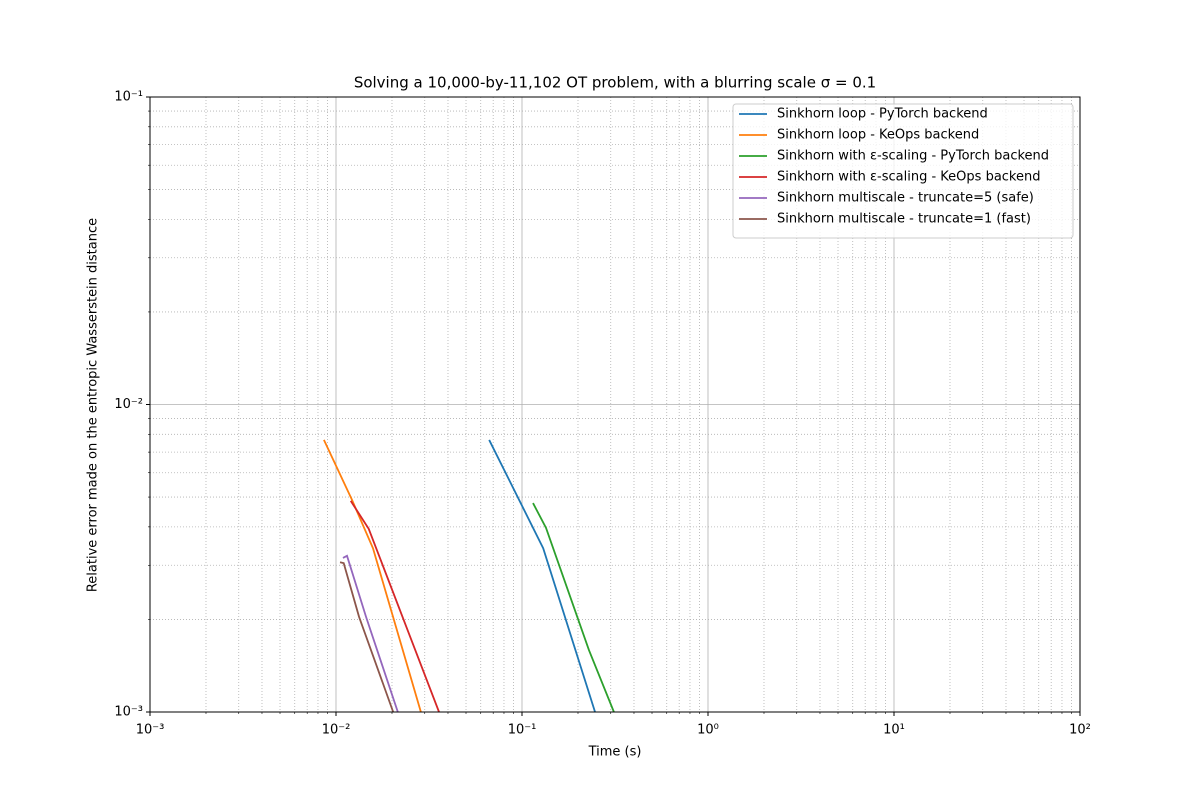  I want to click on x-tick-label: 10⁻³, so click(150, 730).